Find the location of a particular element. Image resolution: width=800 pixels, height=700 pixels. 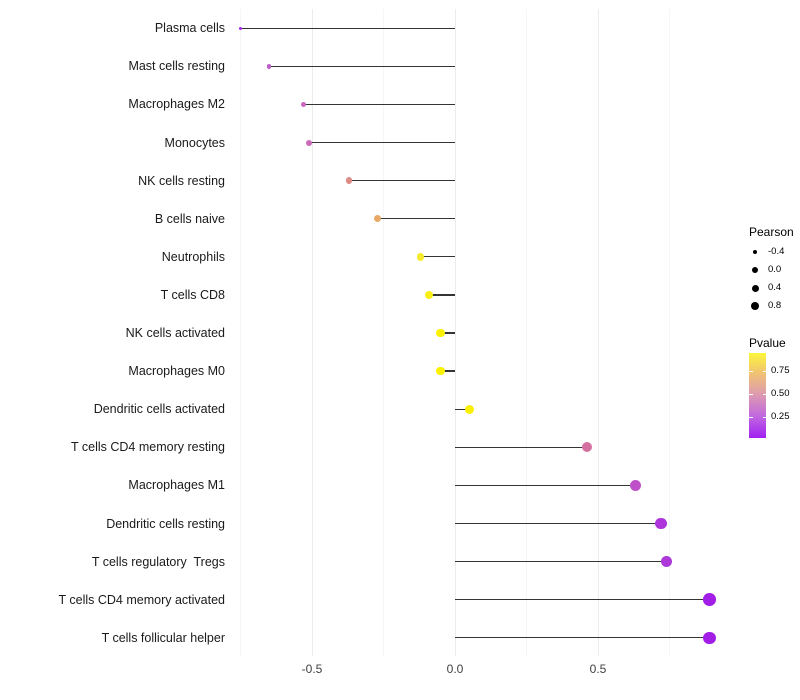

category-label: Macrophages M1 is located at coordinates (176, 485).